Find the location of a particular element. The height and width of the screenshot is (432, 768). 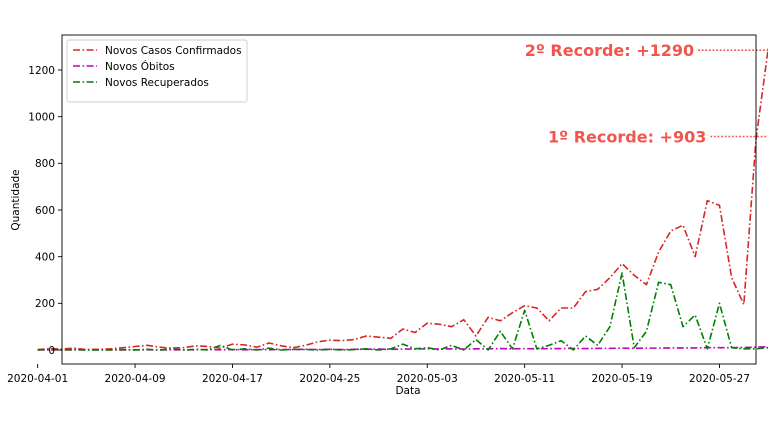

y-tick-label: 1000 is located at coordinates (41, 117).